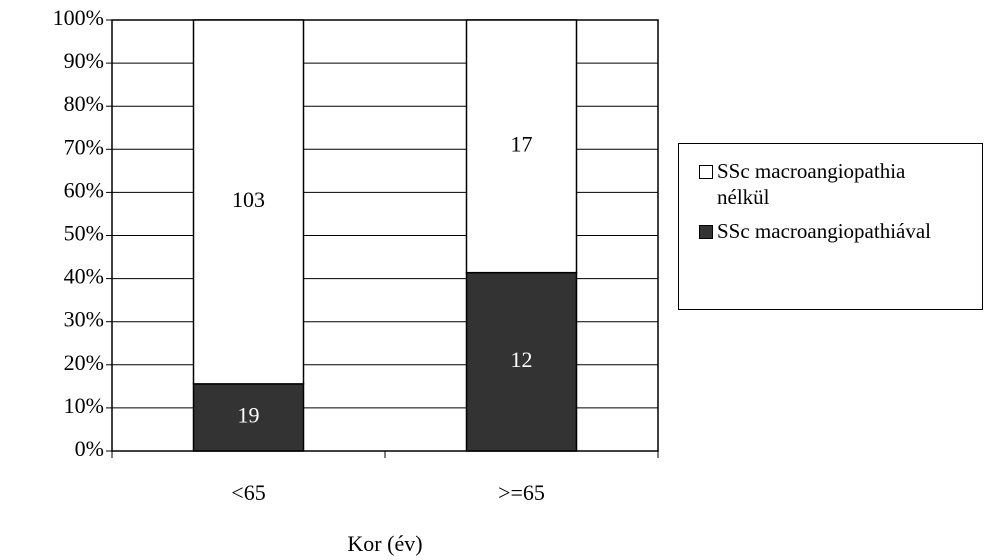 The width and height of the screenshot is (1000, 560). I want to click on legend-item: SSc macroangiopathia nélkül, so click(836, 184).